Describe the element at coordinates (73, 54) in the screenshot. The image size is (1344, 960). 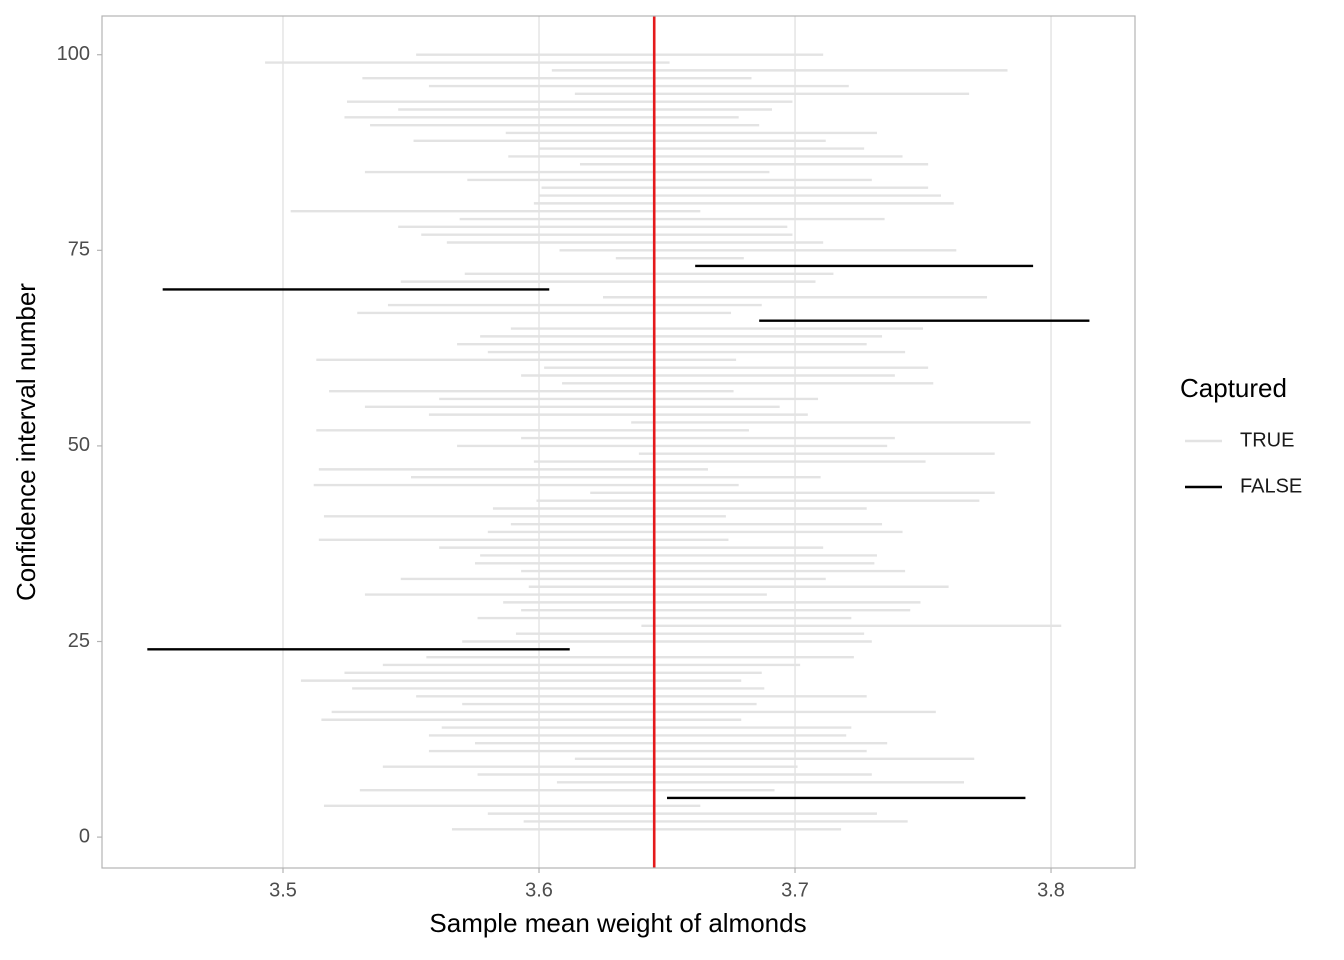
I see `y-tick-label: 100` at that location.